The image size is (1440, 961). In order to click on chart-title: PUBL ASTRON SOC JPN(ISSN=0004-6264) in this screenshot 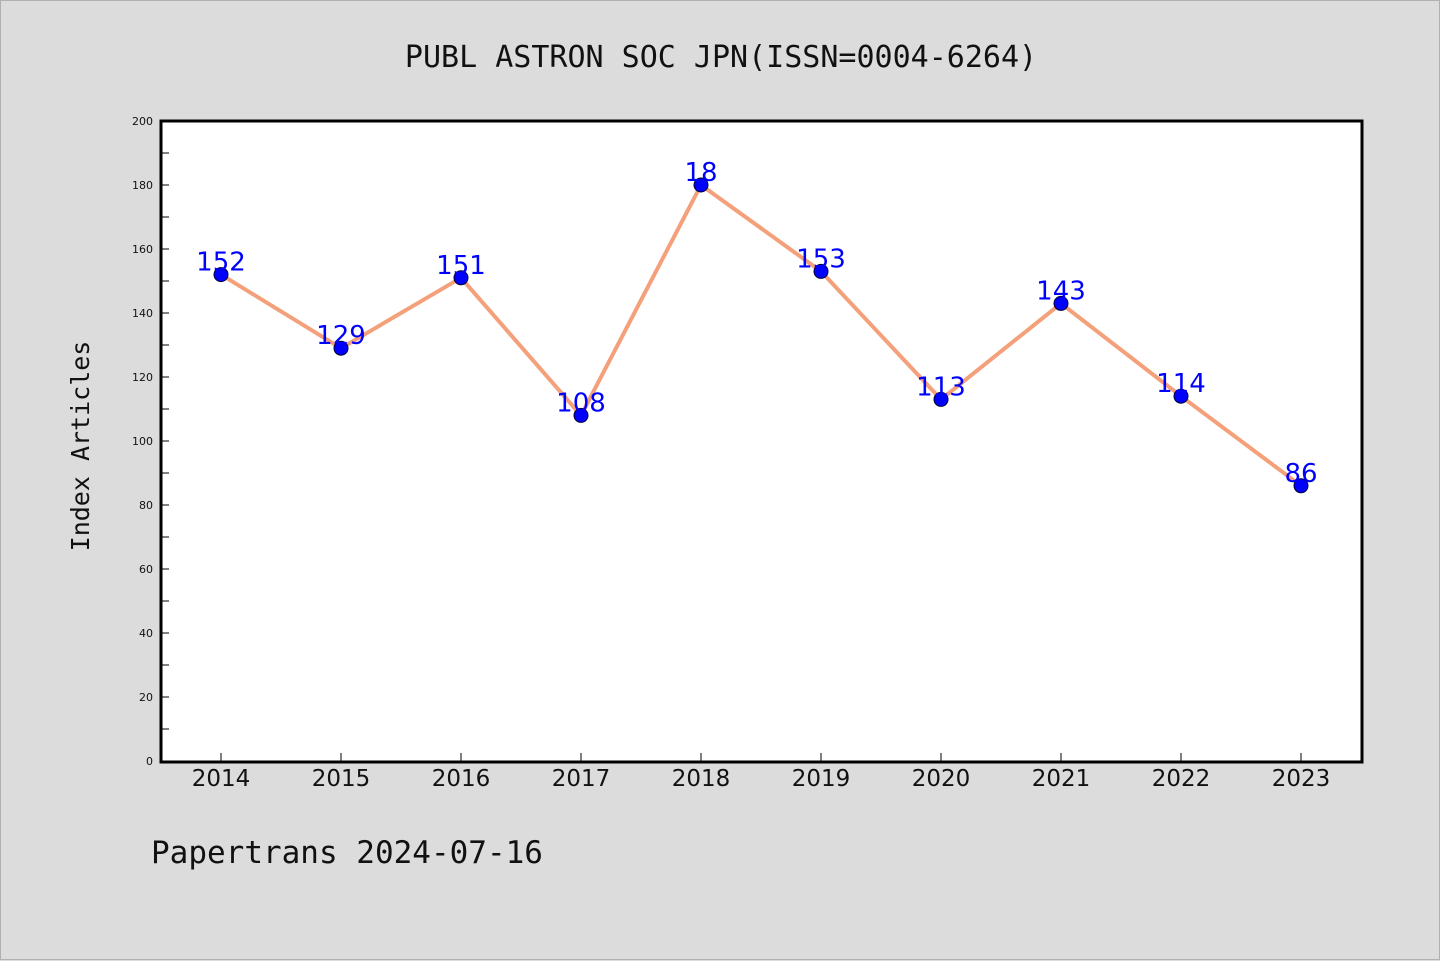, I will do `click(721, 57)`.